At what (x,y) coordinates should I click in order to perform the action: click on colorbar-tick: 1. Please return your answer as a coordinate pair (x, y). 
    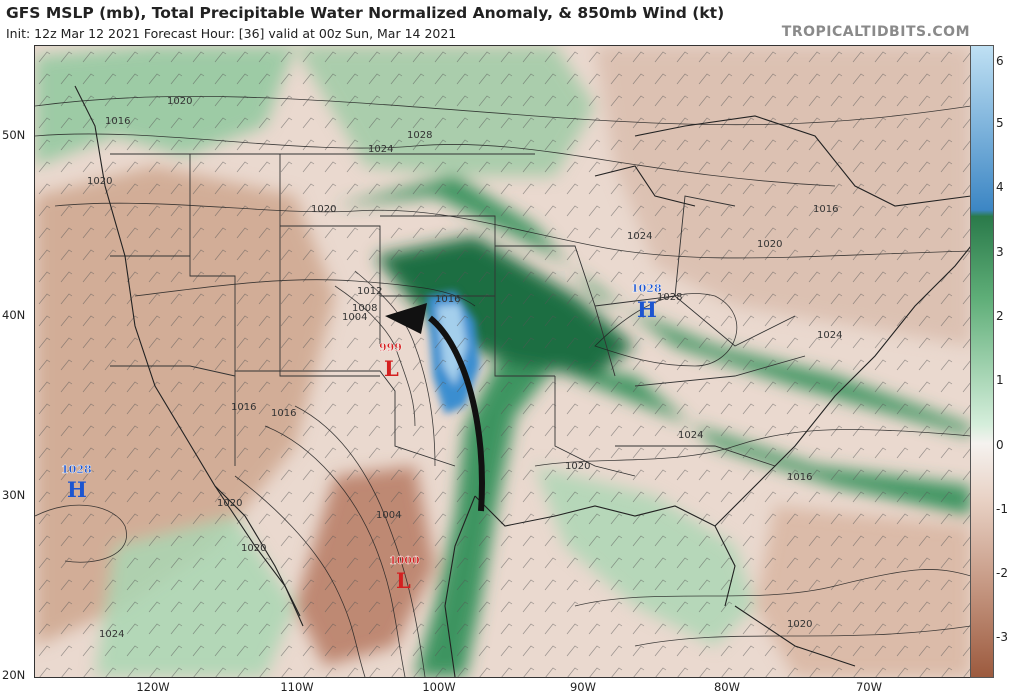
    Looking at the image, I should click on (1000, 380).